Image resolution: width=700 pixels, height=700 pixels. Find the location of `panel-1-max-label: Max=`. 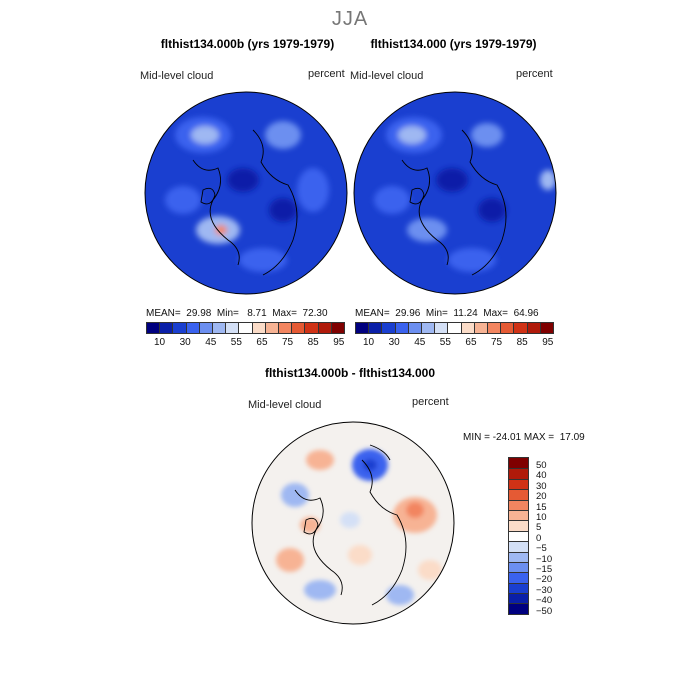

panel-1-max-label: Max= is located at coordinates (284, 313).